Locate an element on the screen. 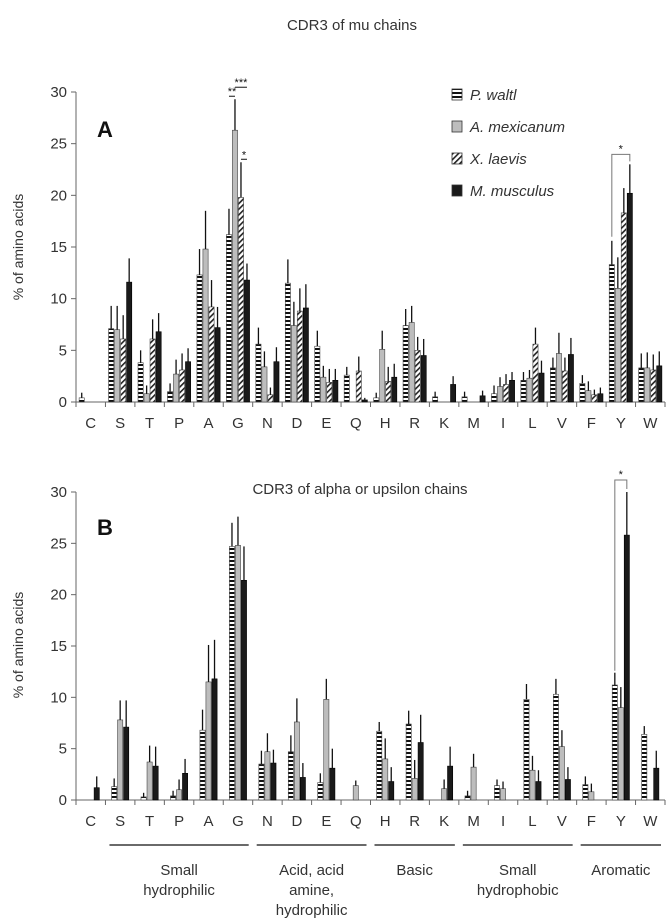 The width and height of the screenshot is (668, 924). chart-a-title: CDR3 of mu chains is located at coordinates (352, 25).